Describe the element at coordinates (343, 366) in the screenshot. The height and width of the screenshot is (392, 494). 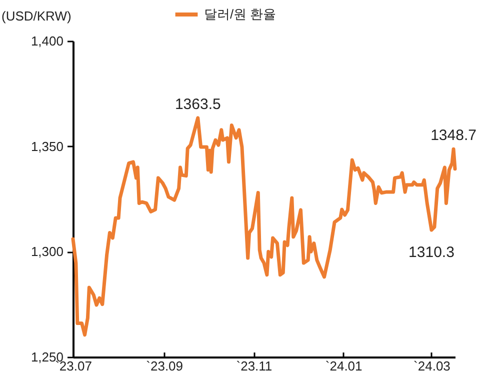
I see `x-tick-label: `24.01` at that location.